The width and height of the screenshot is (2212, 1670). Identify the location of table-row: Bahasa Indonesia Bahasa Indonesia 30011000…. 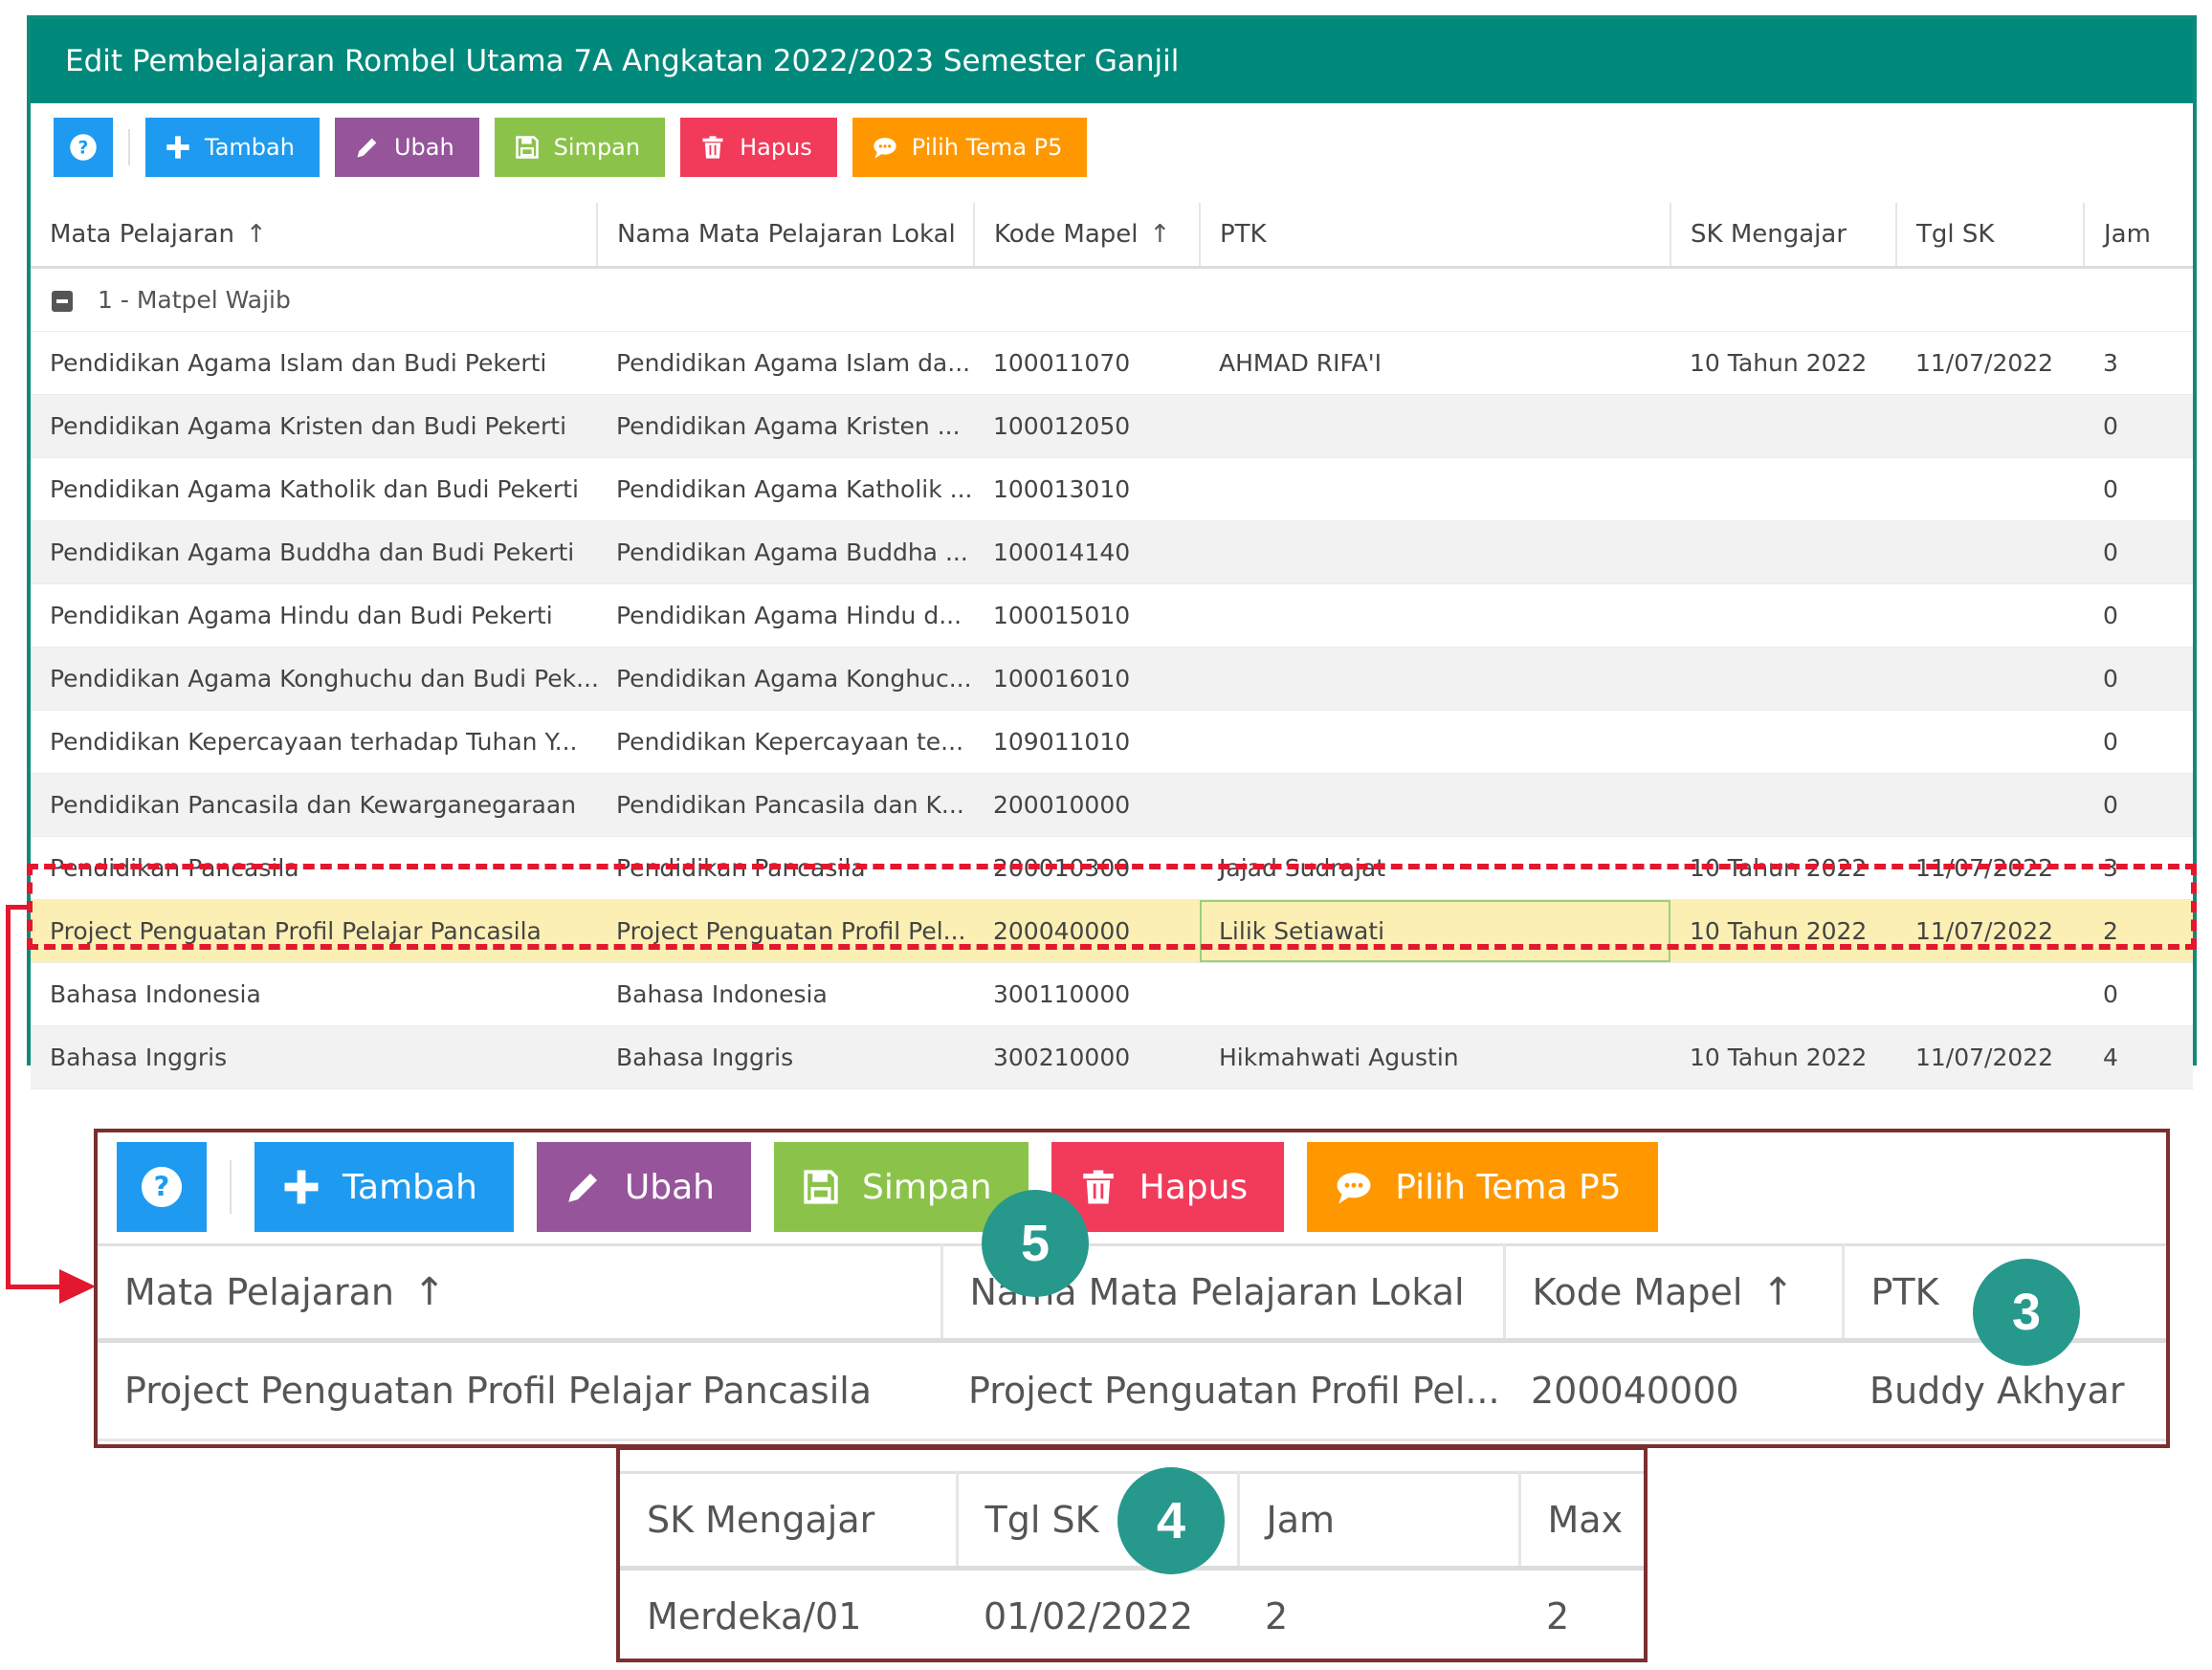
(1112, 994).